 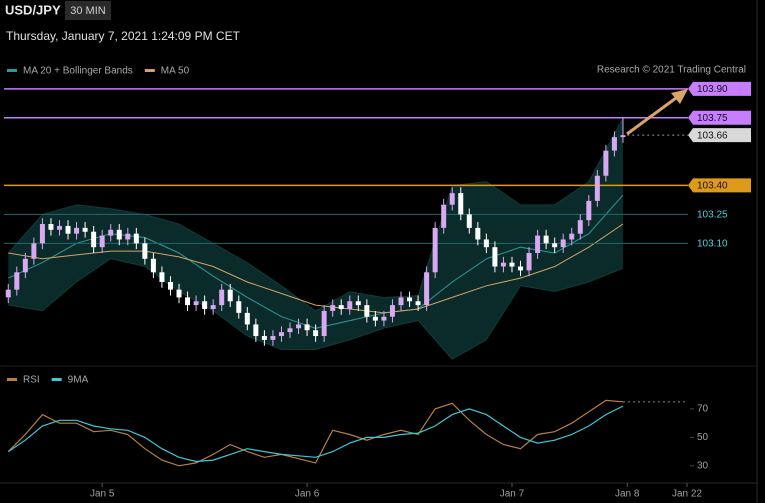 I want to click on legend-label: MA 50, so click(x=175, y=71).